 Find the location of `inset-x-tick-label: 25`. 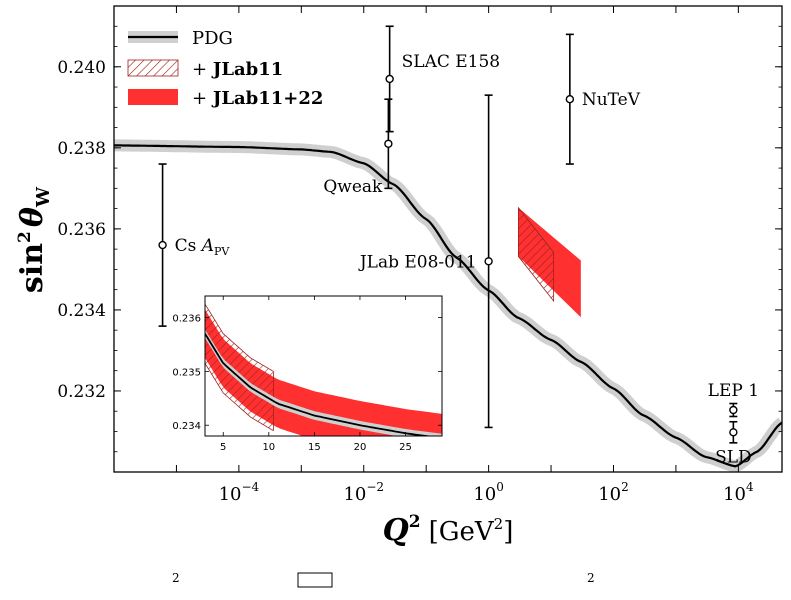

inset-x-tick-label: 25 is located at coordinates (405, 447).